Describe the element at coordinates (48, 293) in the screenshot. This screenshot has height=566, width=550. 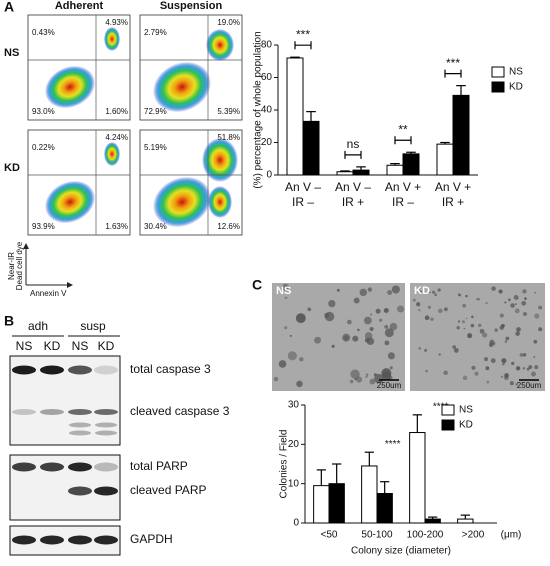
I see `axis-label: Annexin V` at that location.